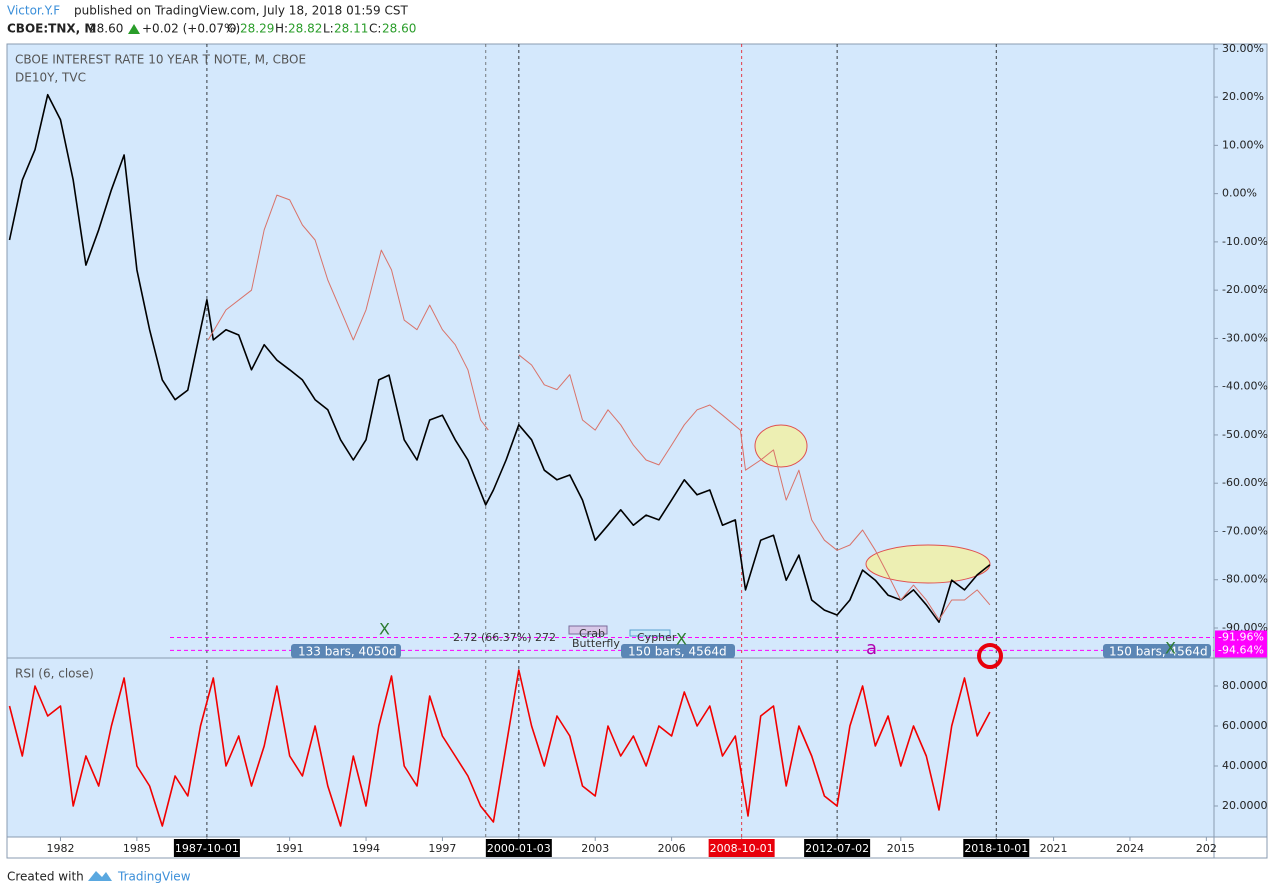  Describe the element at coordinates (257, 29) in the screenshot. I see `open: 28.29` at that location.